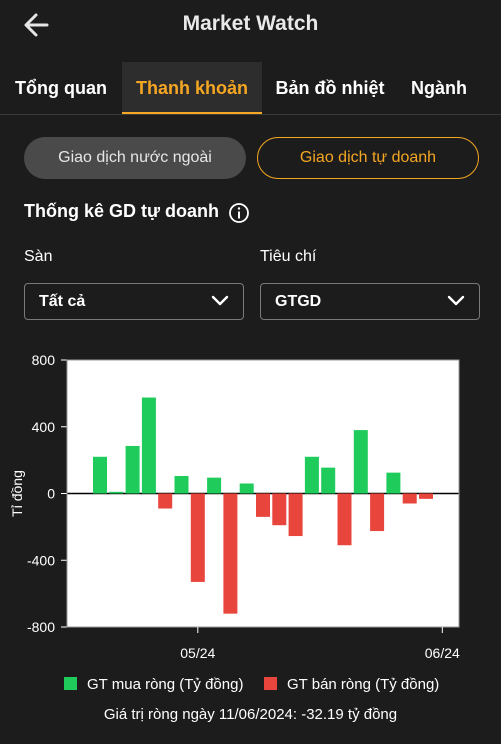 The image size is (501, 744). What do you see at coordinates (298, 301) in the screenshot?
I see `criteria-select-value: GTGD` at bounding box center [298, 301].